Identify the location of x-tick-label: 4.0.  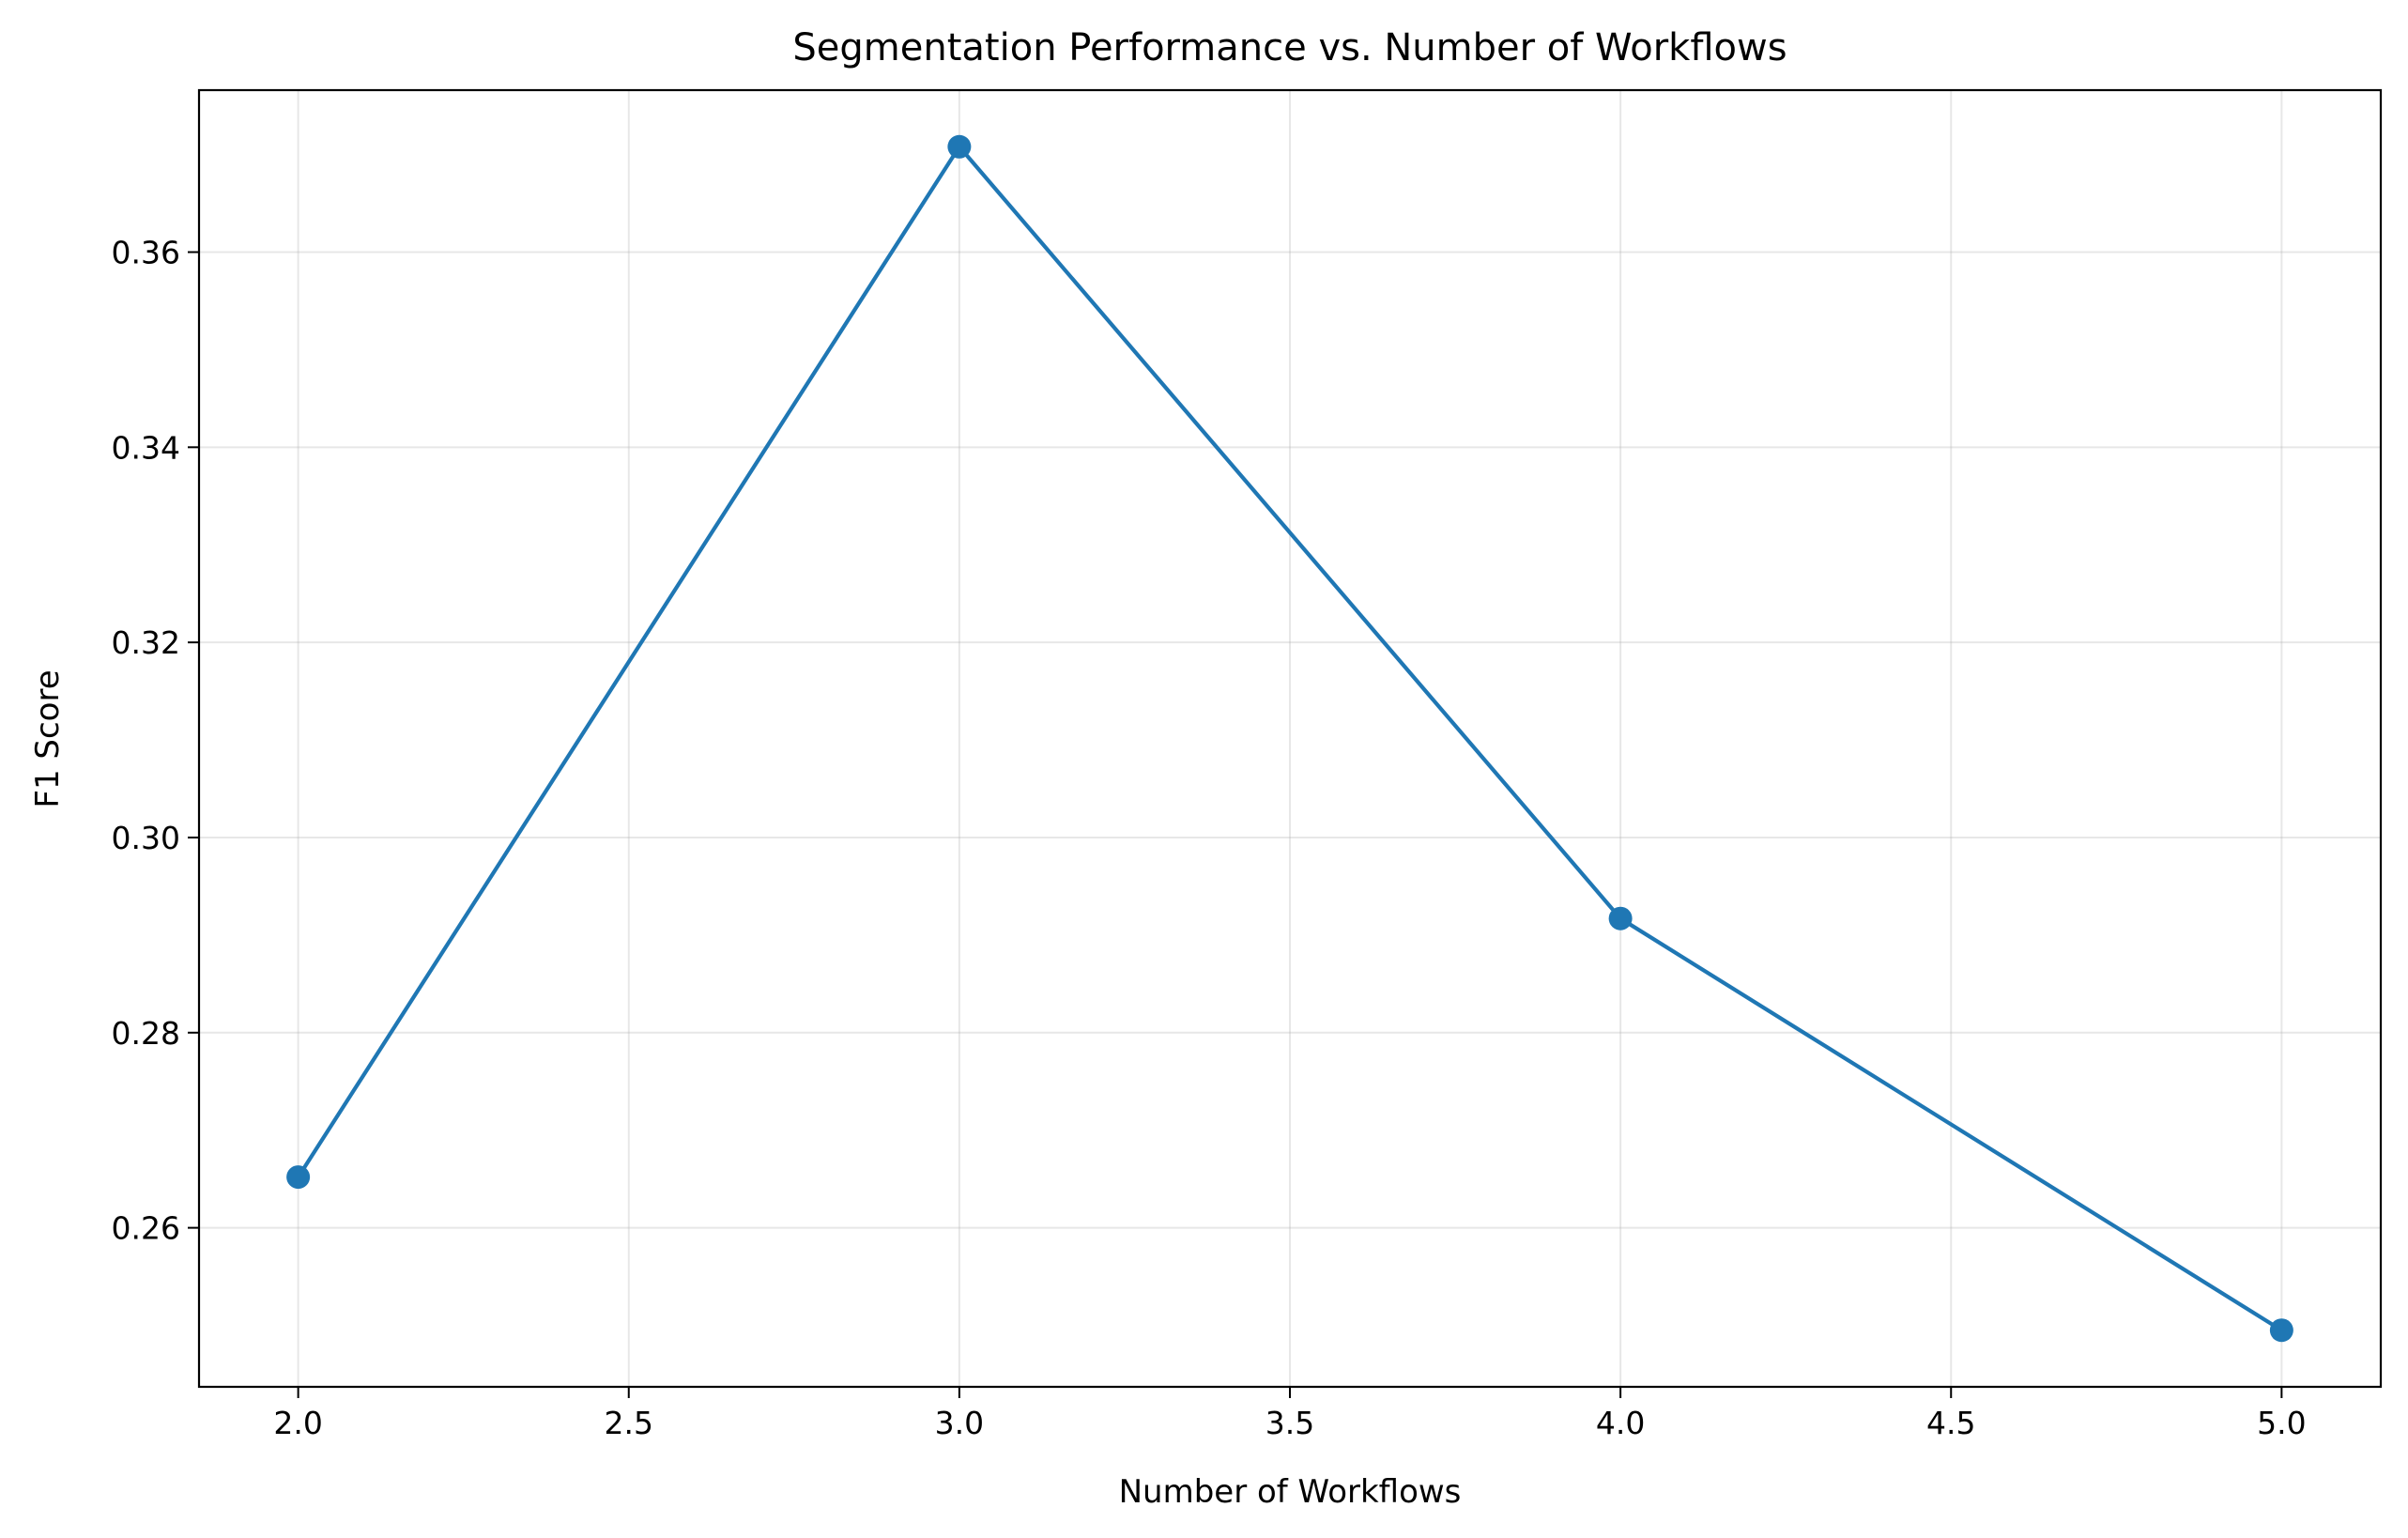
(1620, 1423).